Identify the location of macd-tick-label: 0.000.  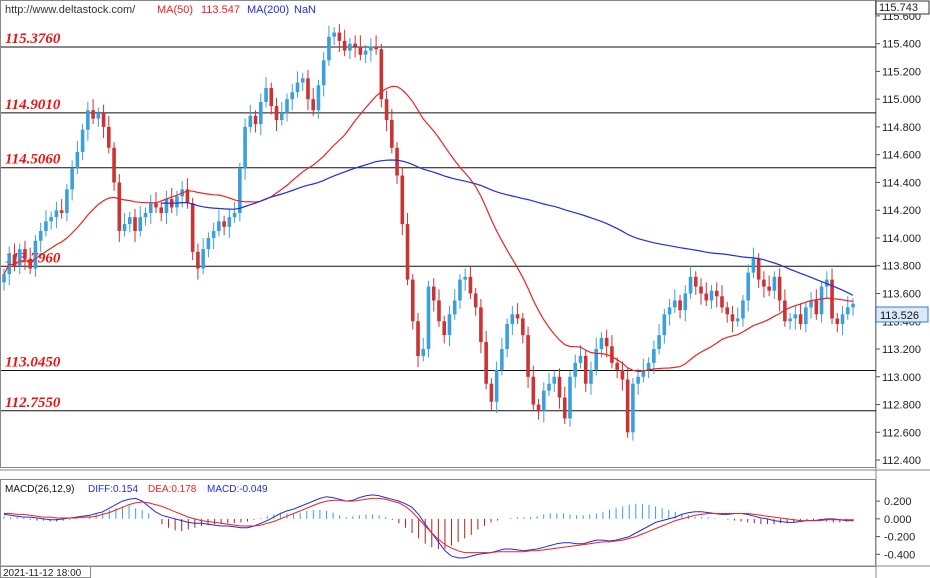
(898, 520).